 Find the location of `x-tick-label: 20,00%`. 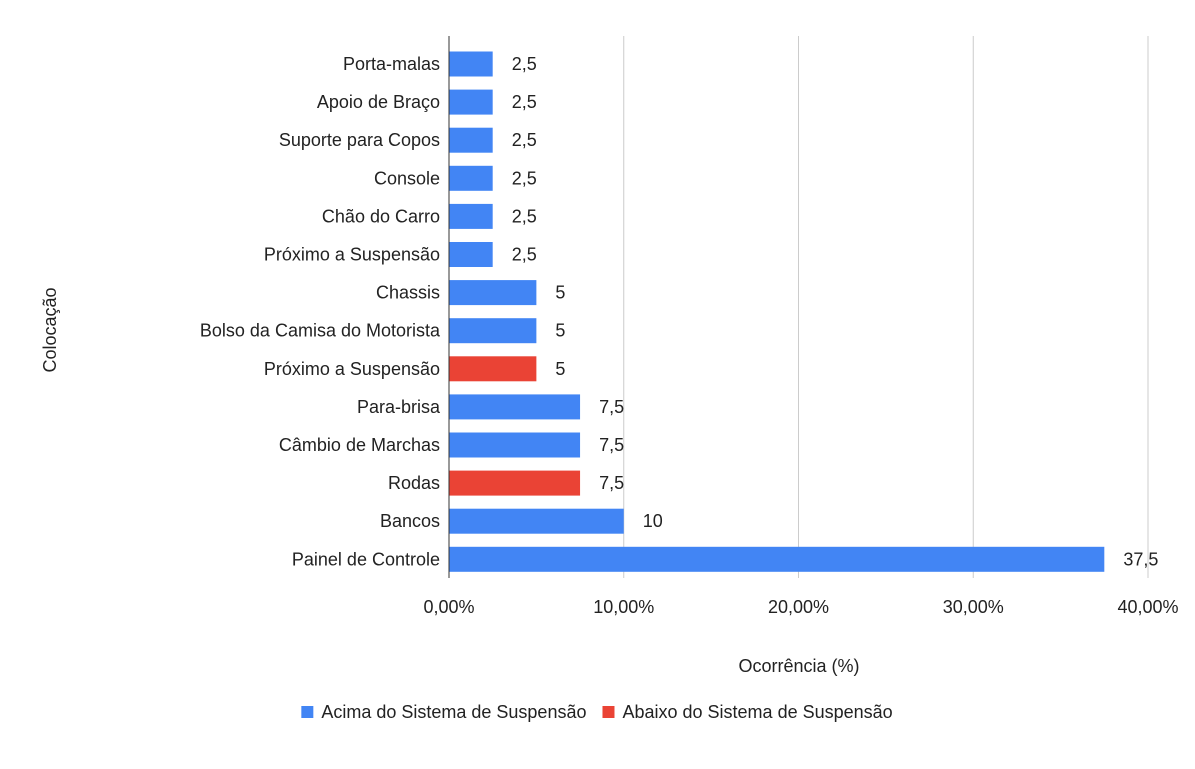

x-tick-label: 20,00% is located at coordinates (798, 607).